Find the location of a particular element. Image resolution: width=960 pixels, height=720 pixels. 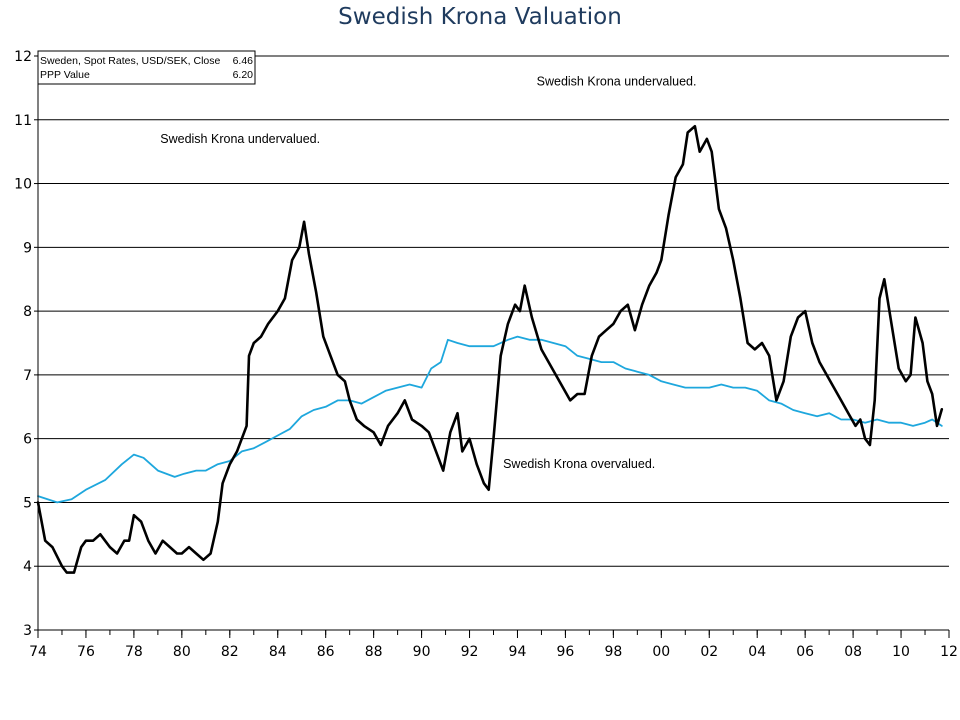

y-tick-label-3: 3 is located at coordinates (27, 631).